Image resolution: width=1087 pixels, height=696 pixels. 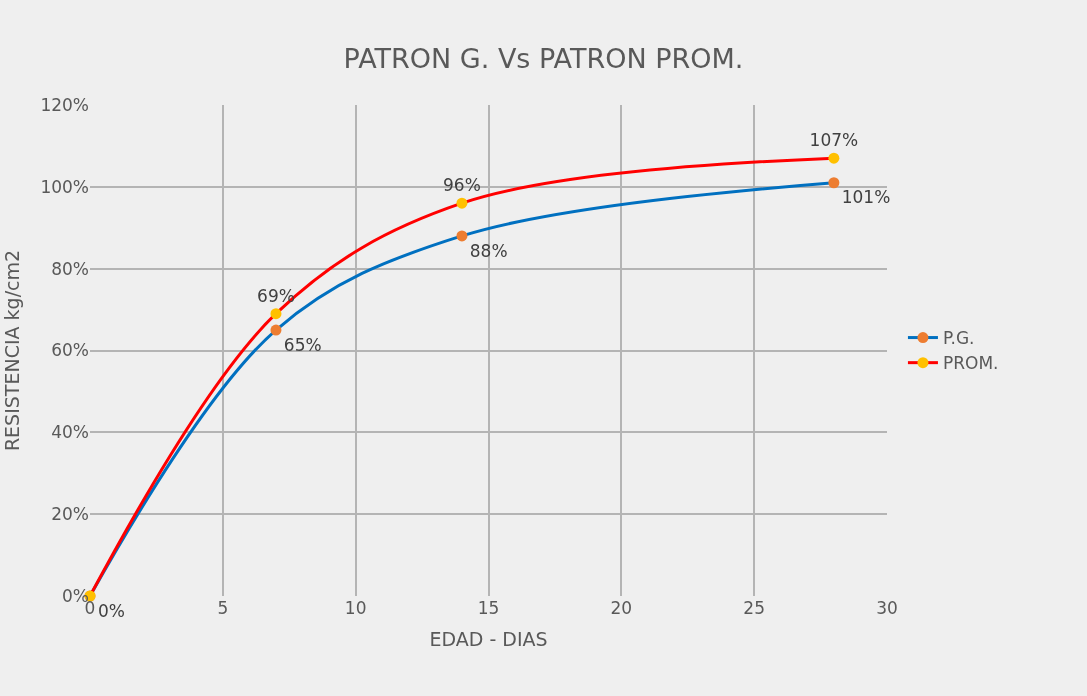 I want to click on chart-title: PATRON G. Vs PATRON PROM., so click(x=543, y=58).